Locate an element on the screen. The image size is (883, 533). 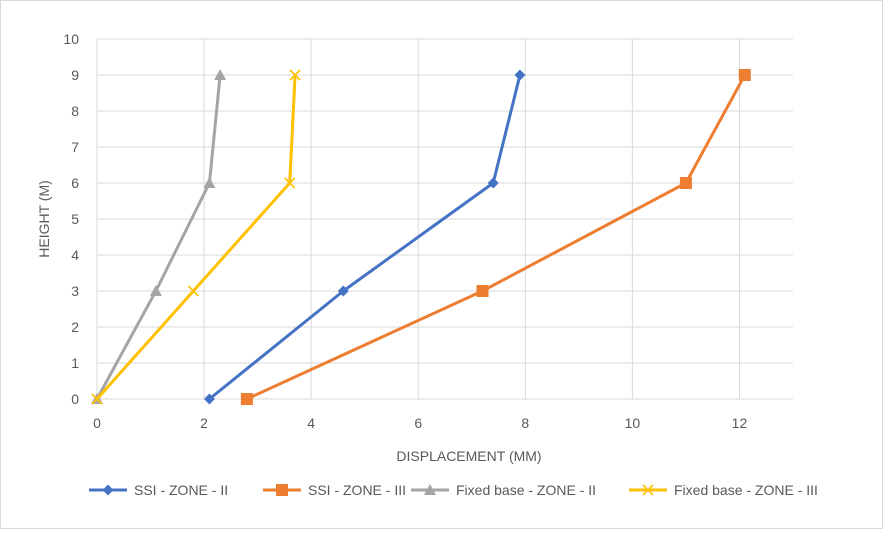
y-tick-label: 6 is located at coordinates (75, 183).